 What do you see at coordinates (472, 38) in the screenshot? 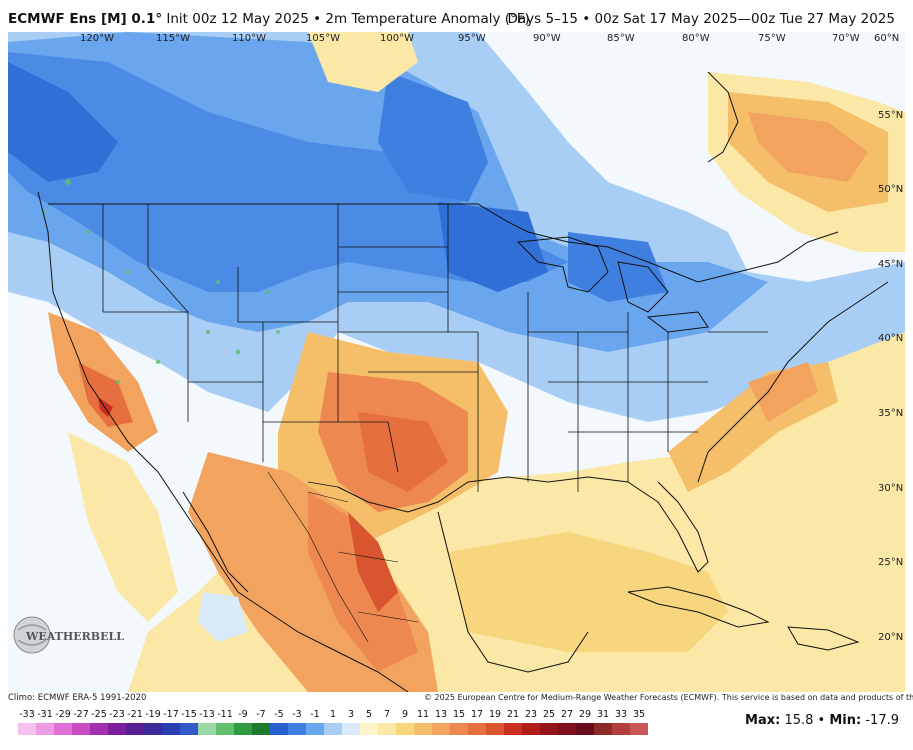
I see `lon-label: 95°W` at bounding box center [472, 38].